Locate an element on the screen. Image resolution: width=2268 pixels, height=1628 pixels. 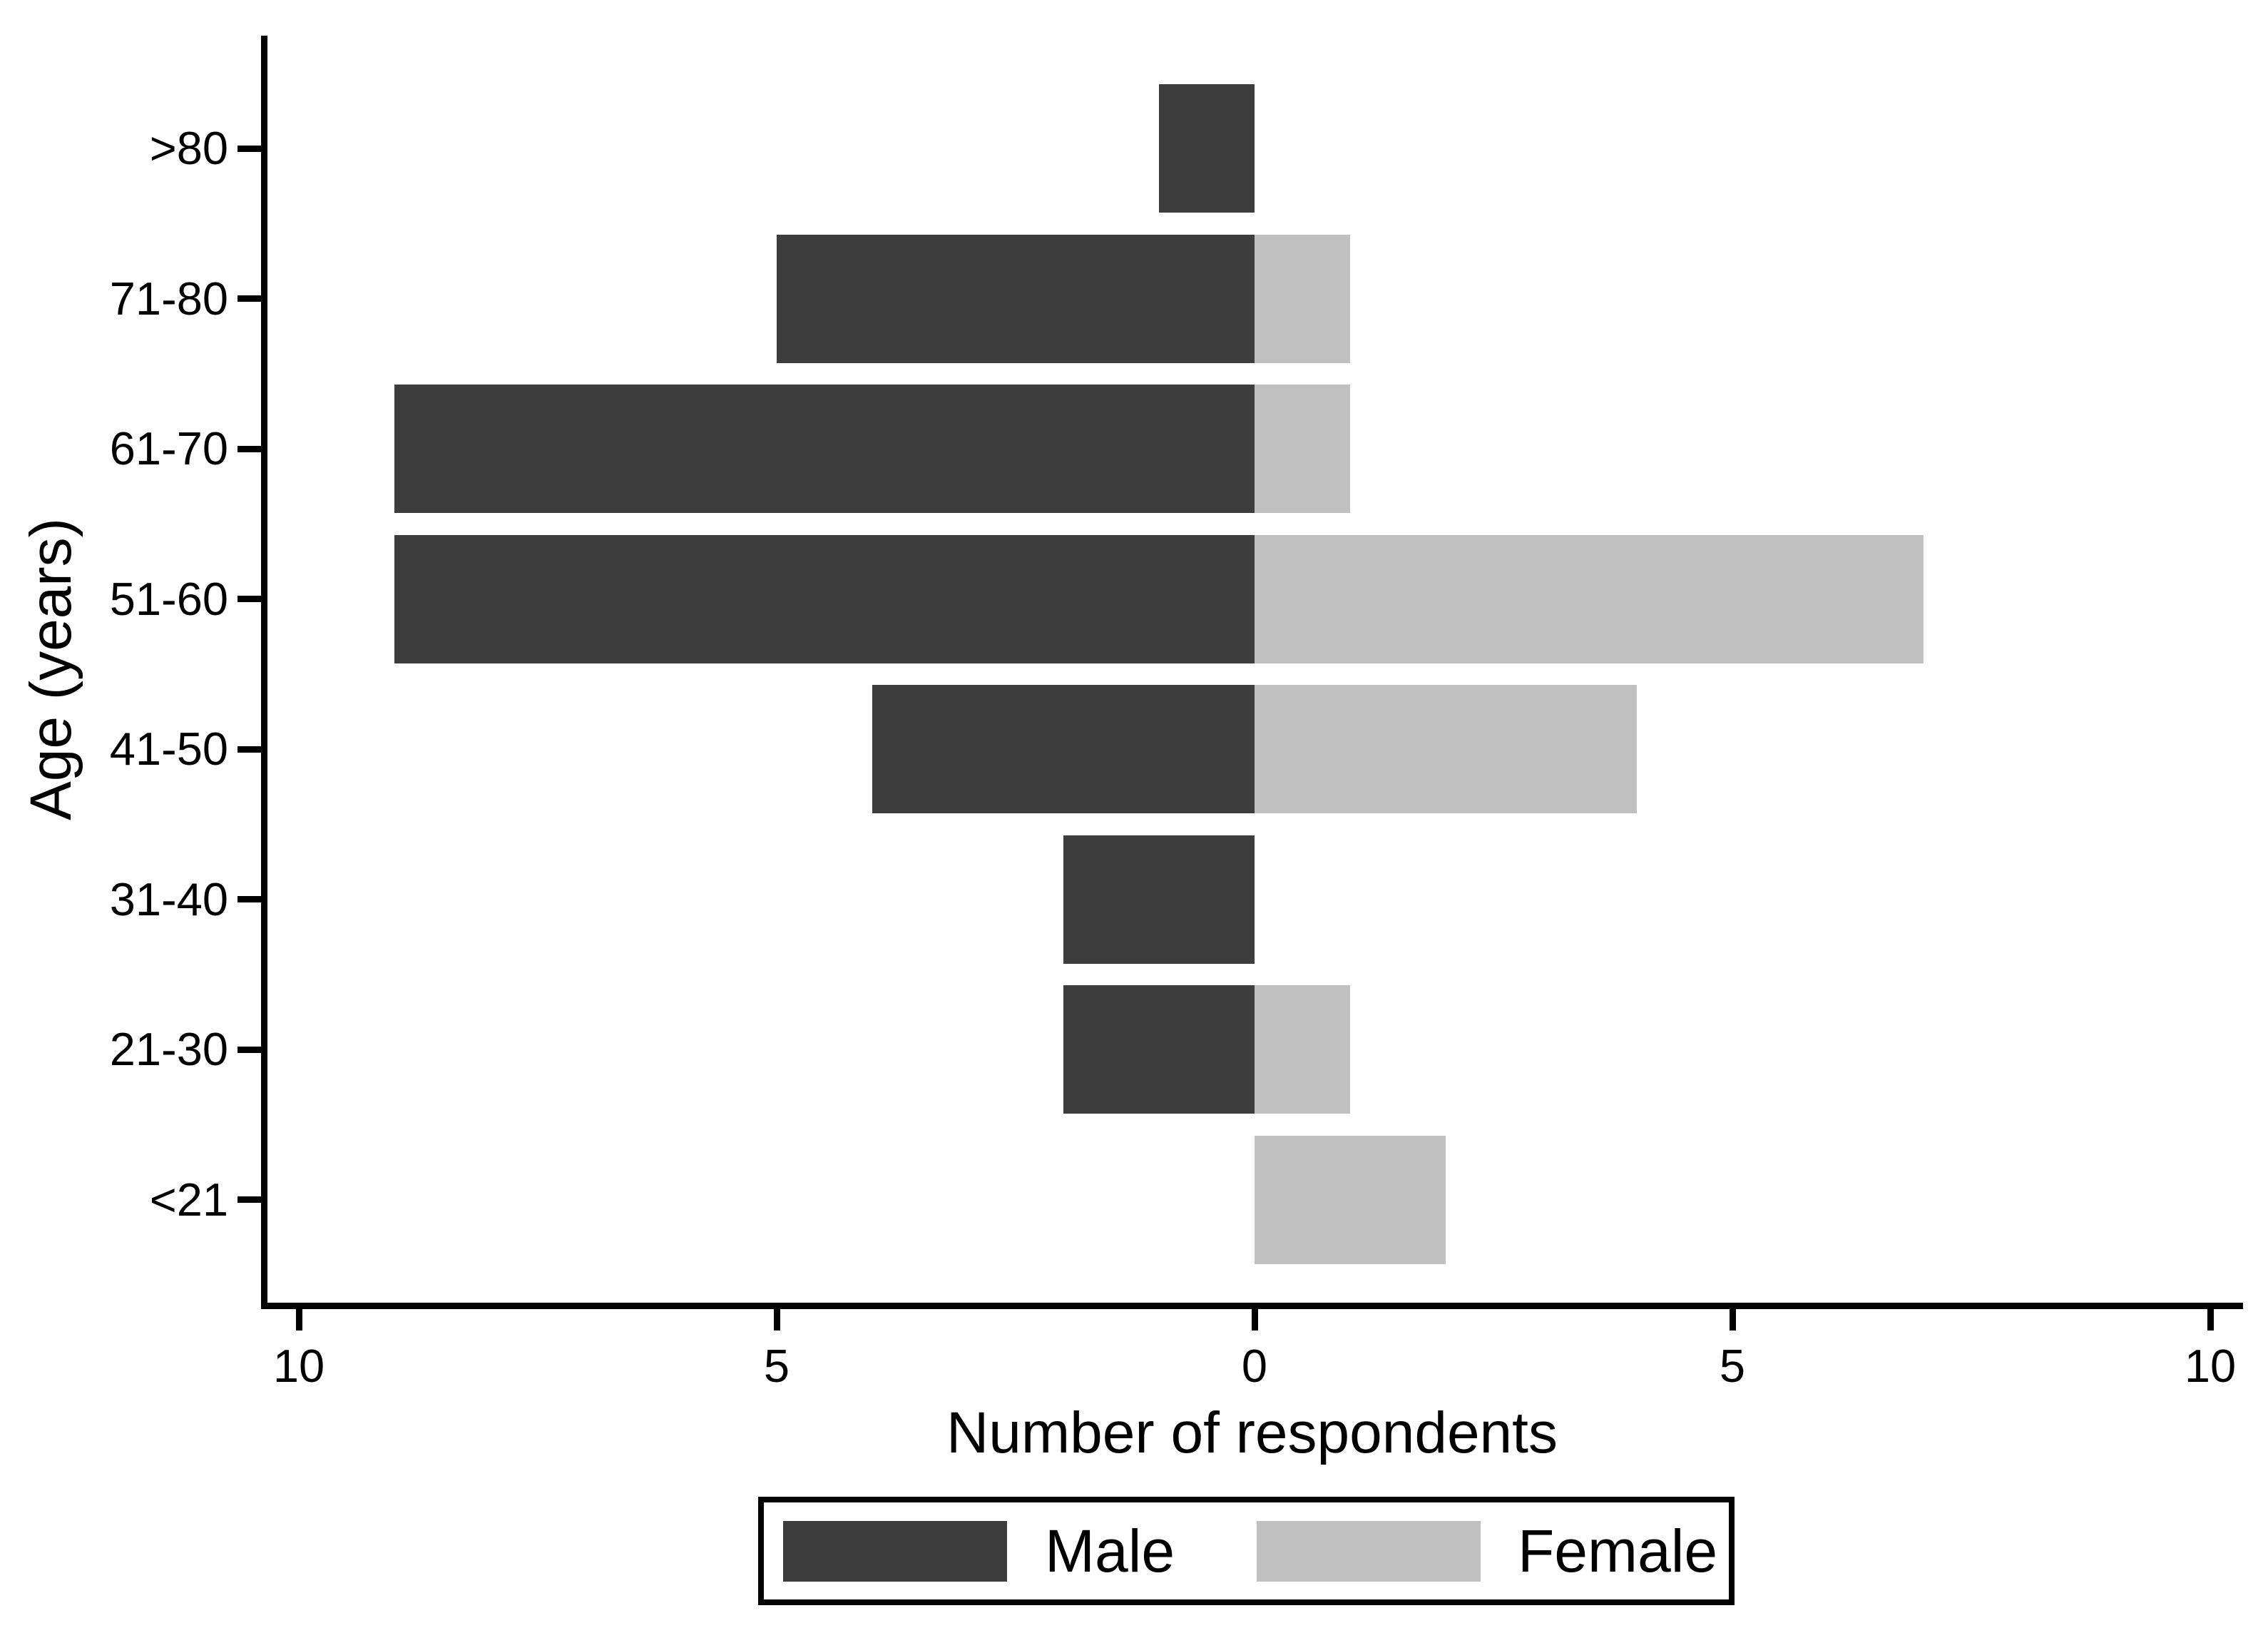
y-tick-label: 21-30 is located at coordinates (168, 1049).